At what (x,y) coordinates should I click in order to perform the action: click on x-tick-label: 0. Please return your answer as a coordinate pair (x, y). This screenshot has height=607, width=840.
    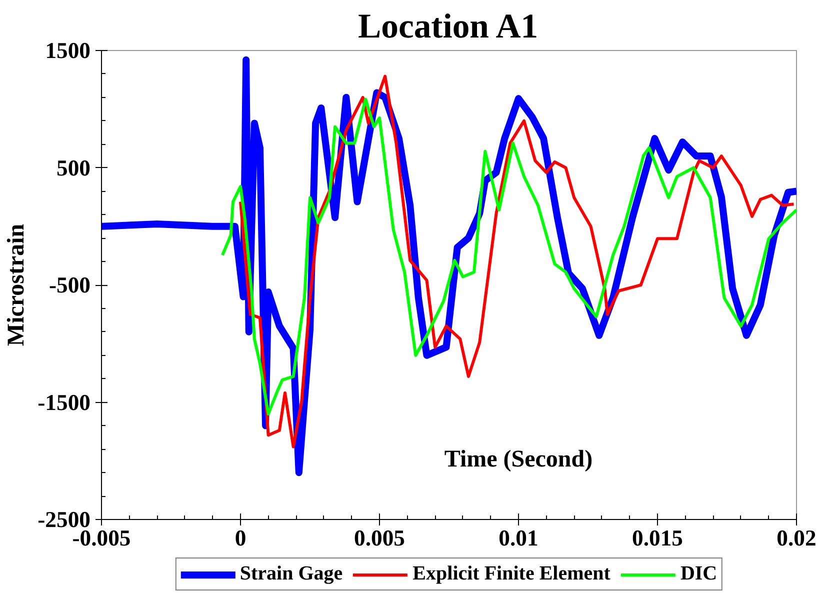
    Looking at the image, I should click on (240, 538).